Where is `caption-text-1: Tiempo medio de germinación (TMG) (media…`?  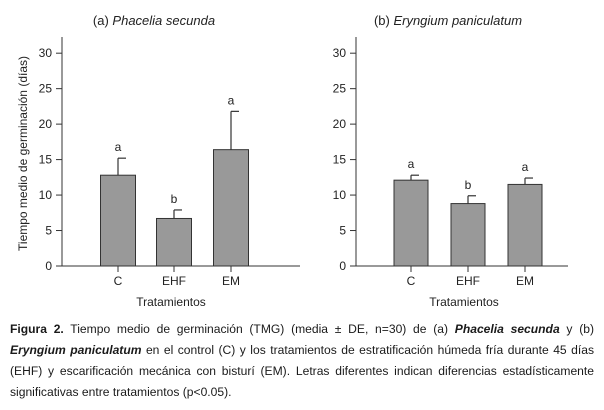 caption-text-1: Tiempo medio de germinación (TMG) (media… is located at coordinates (259, 329).